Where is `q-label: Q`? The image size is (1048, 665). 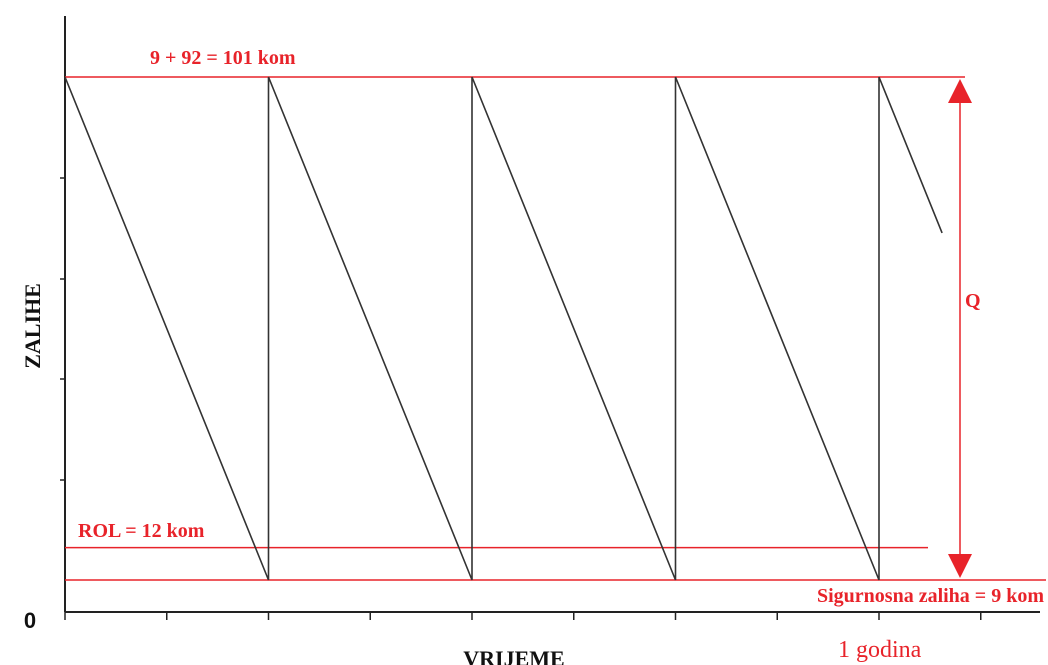 q-label: Q is located at coordinates (973, 301).